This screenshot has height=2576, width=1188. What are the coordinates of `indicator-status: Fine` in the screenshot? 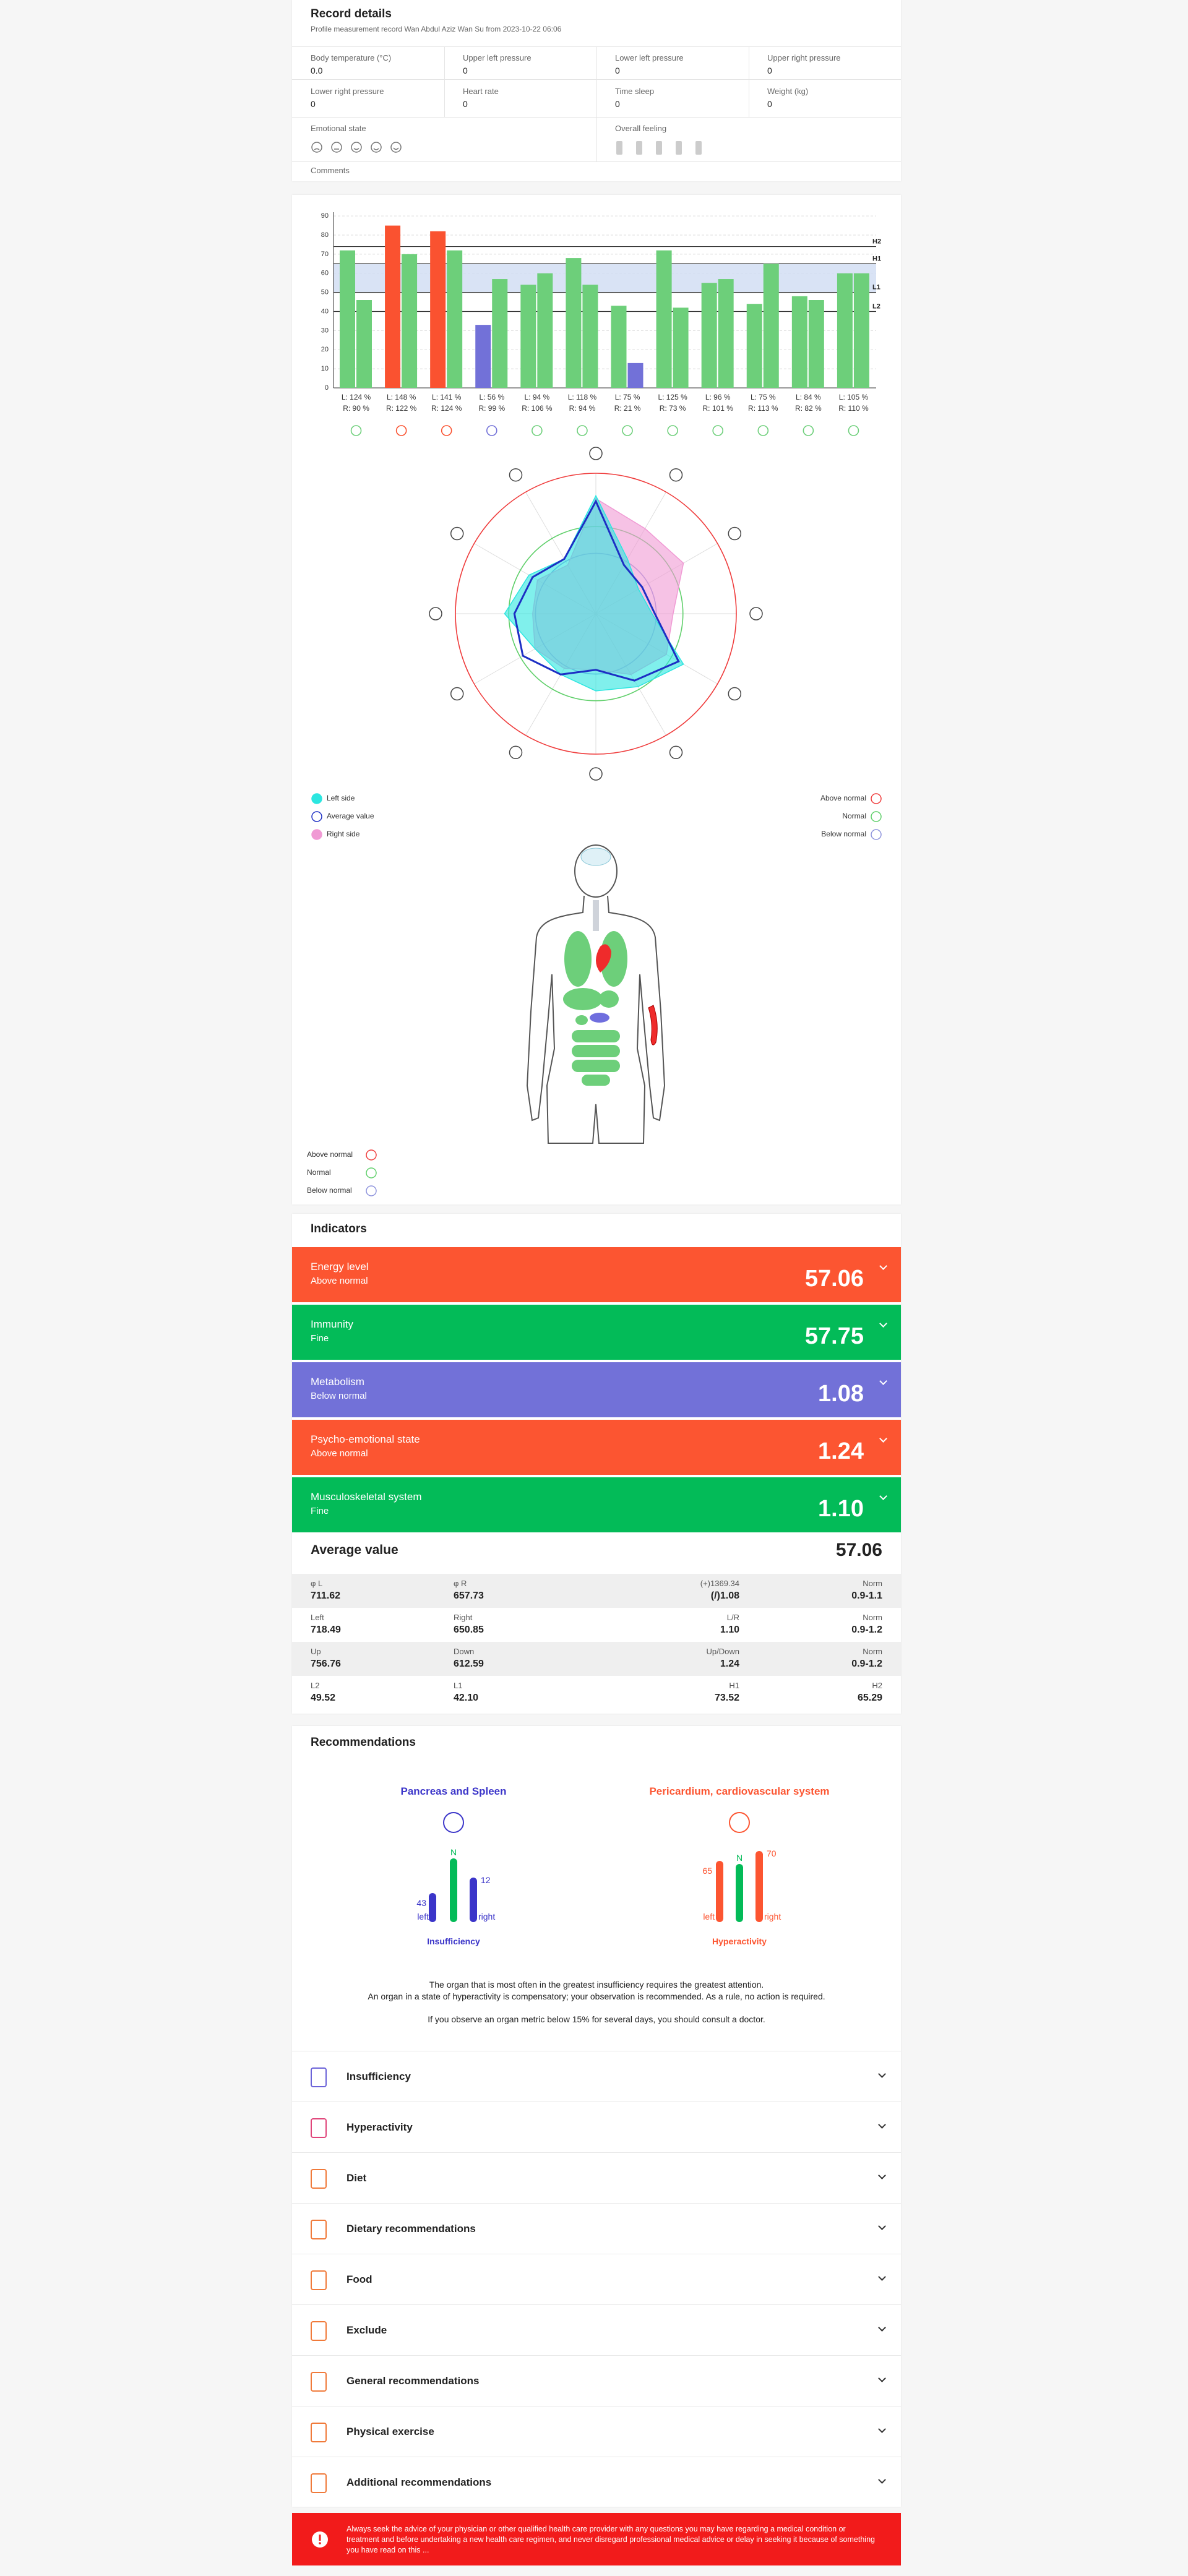 It's located at (320, 1511).